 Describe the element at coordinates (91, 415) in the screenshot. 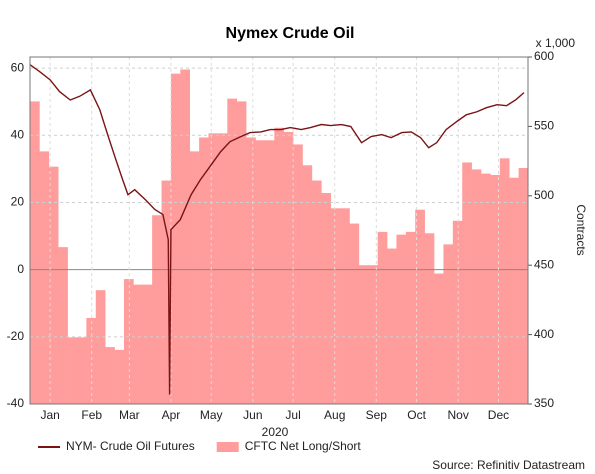

I see `x-tick-label: Feb` at that location.